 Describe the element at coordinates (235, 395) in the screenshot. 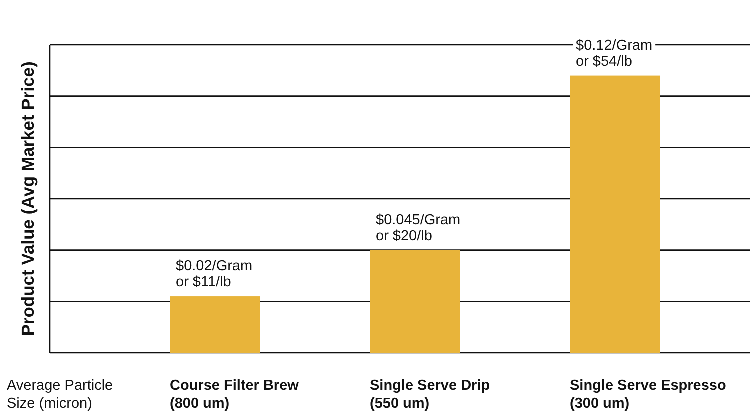

I see `x-tick-label: Course Filter Brew (800 um)` at that location.